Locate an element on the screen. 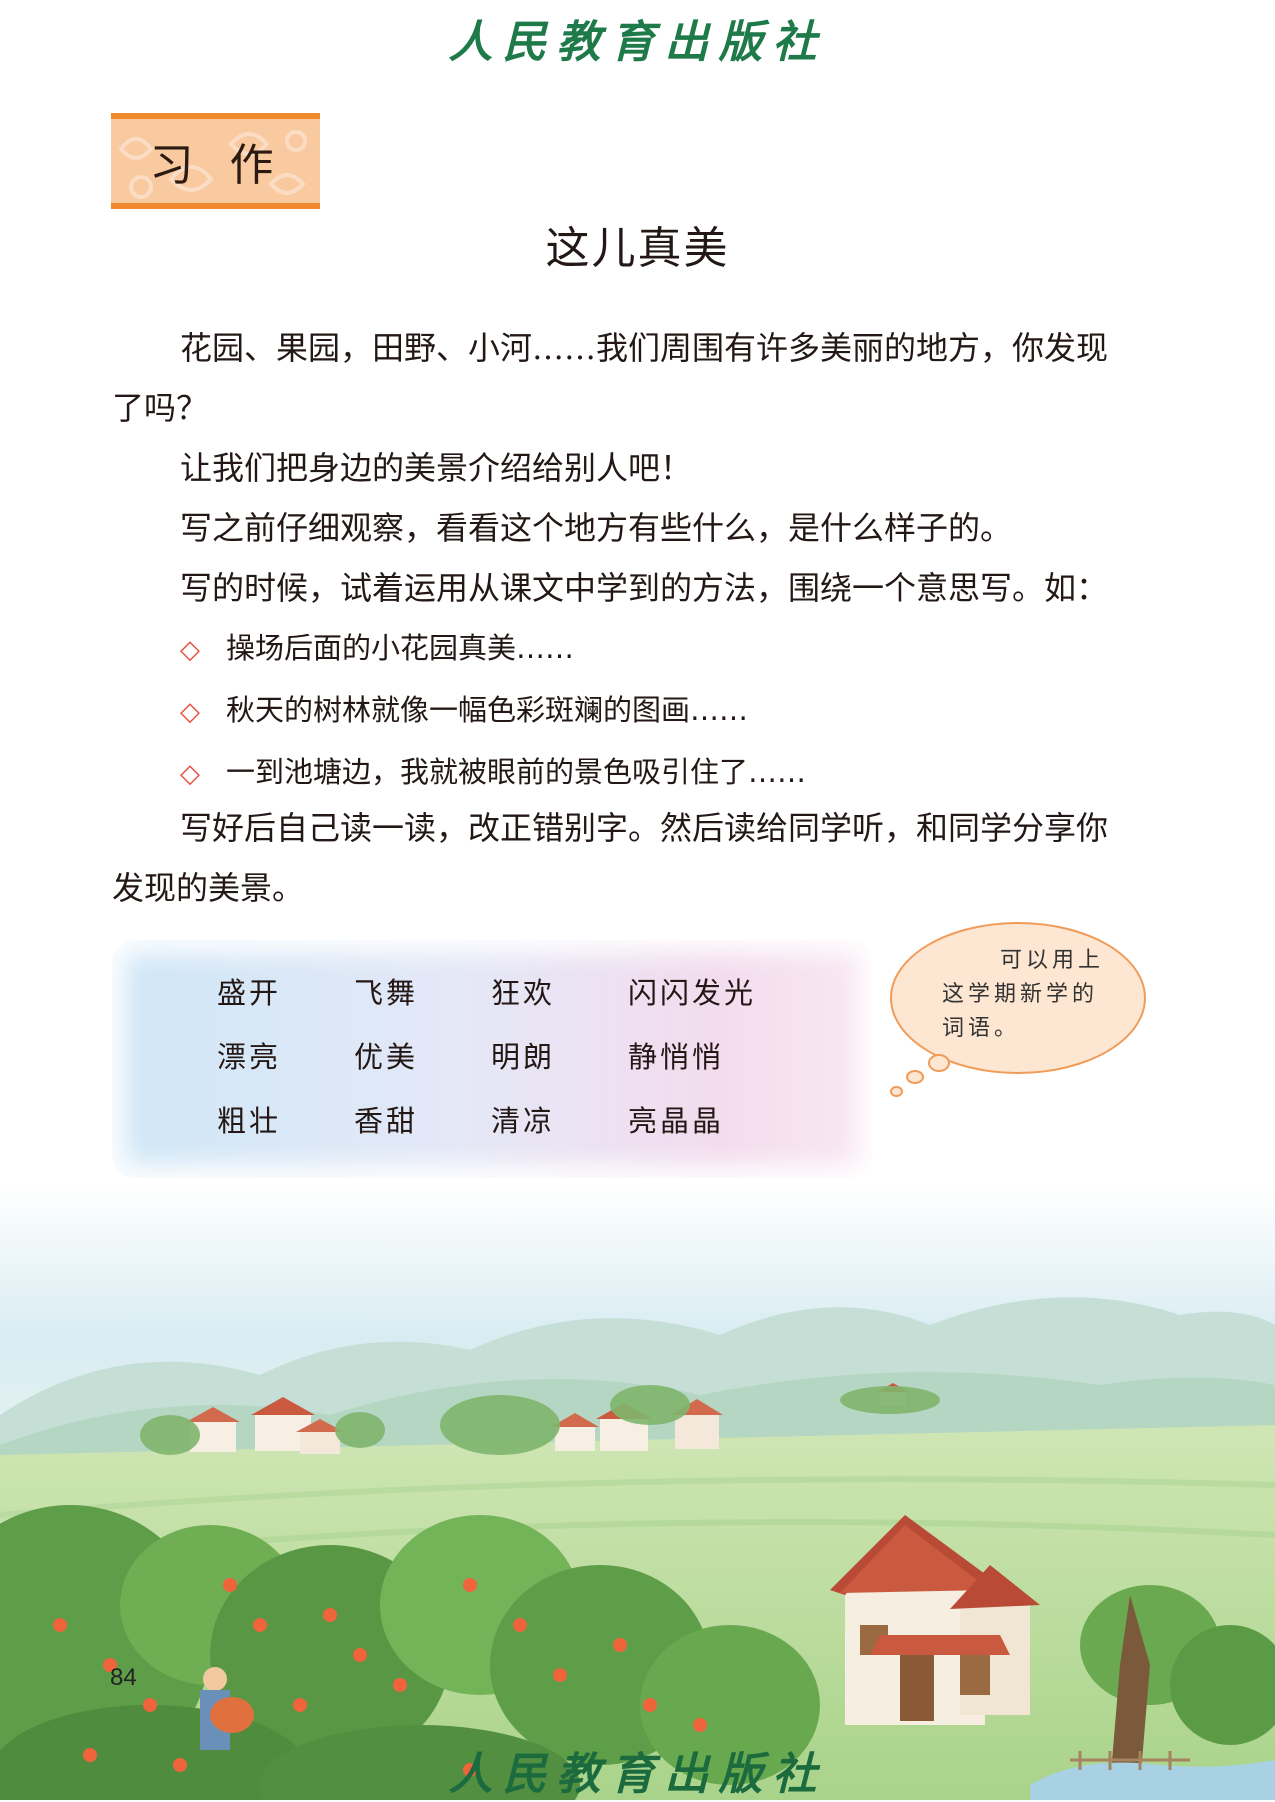  section-tag-label: 习作 is located at coordinates (229, 165).